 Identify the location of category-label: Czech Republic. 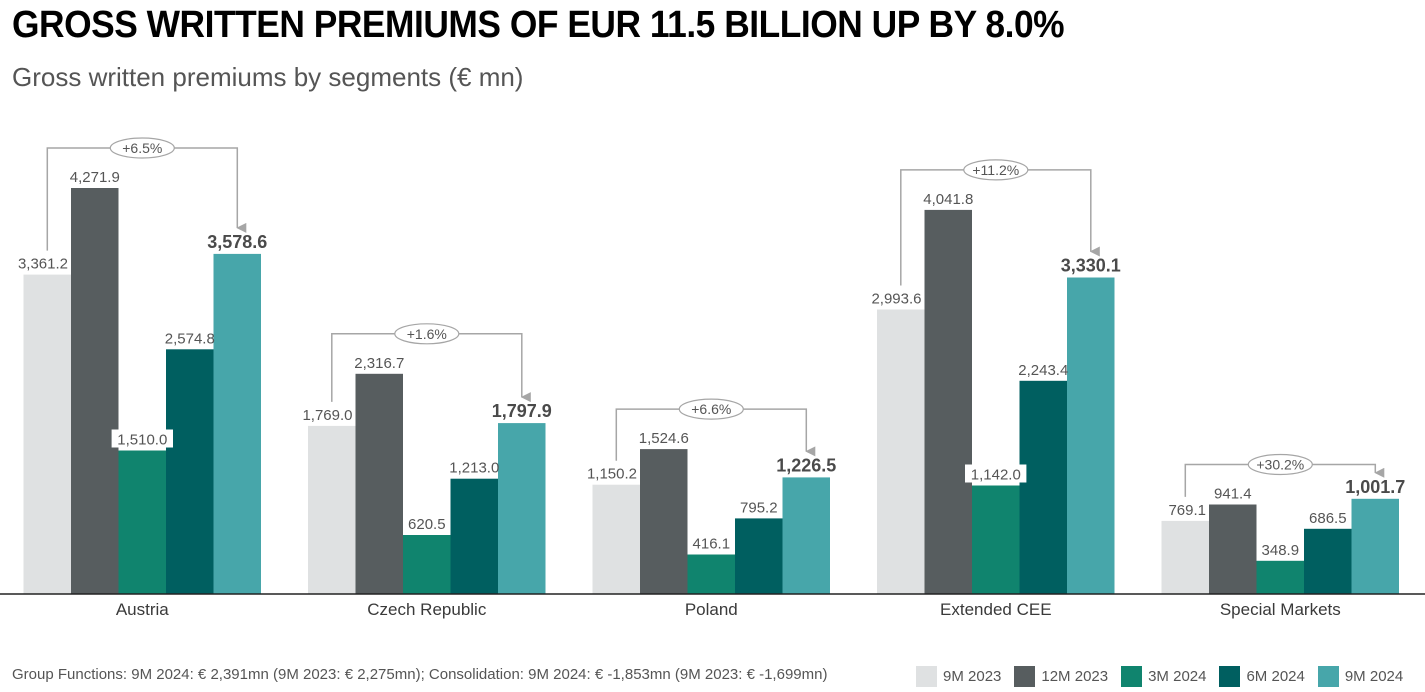
(427, 609).